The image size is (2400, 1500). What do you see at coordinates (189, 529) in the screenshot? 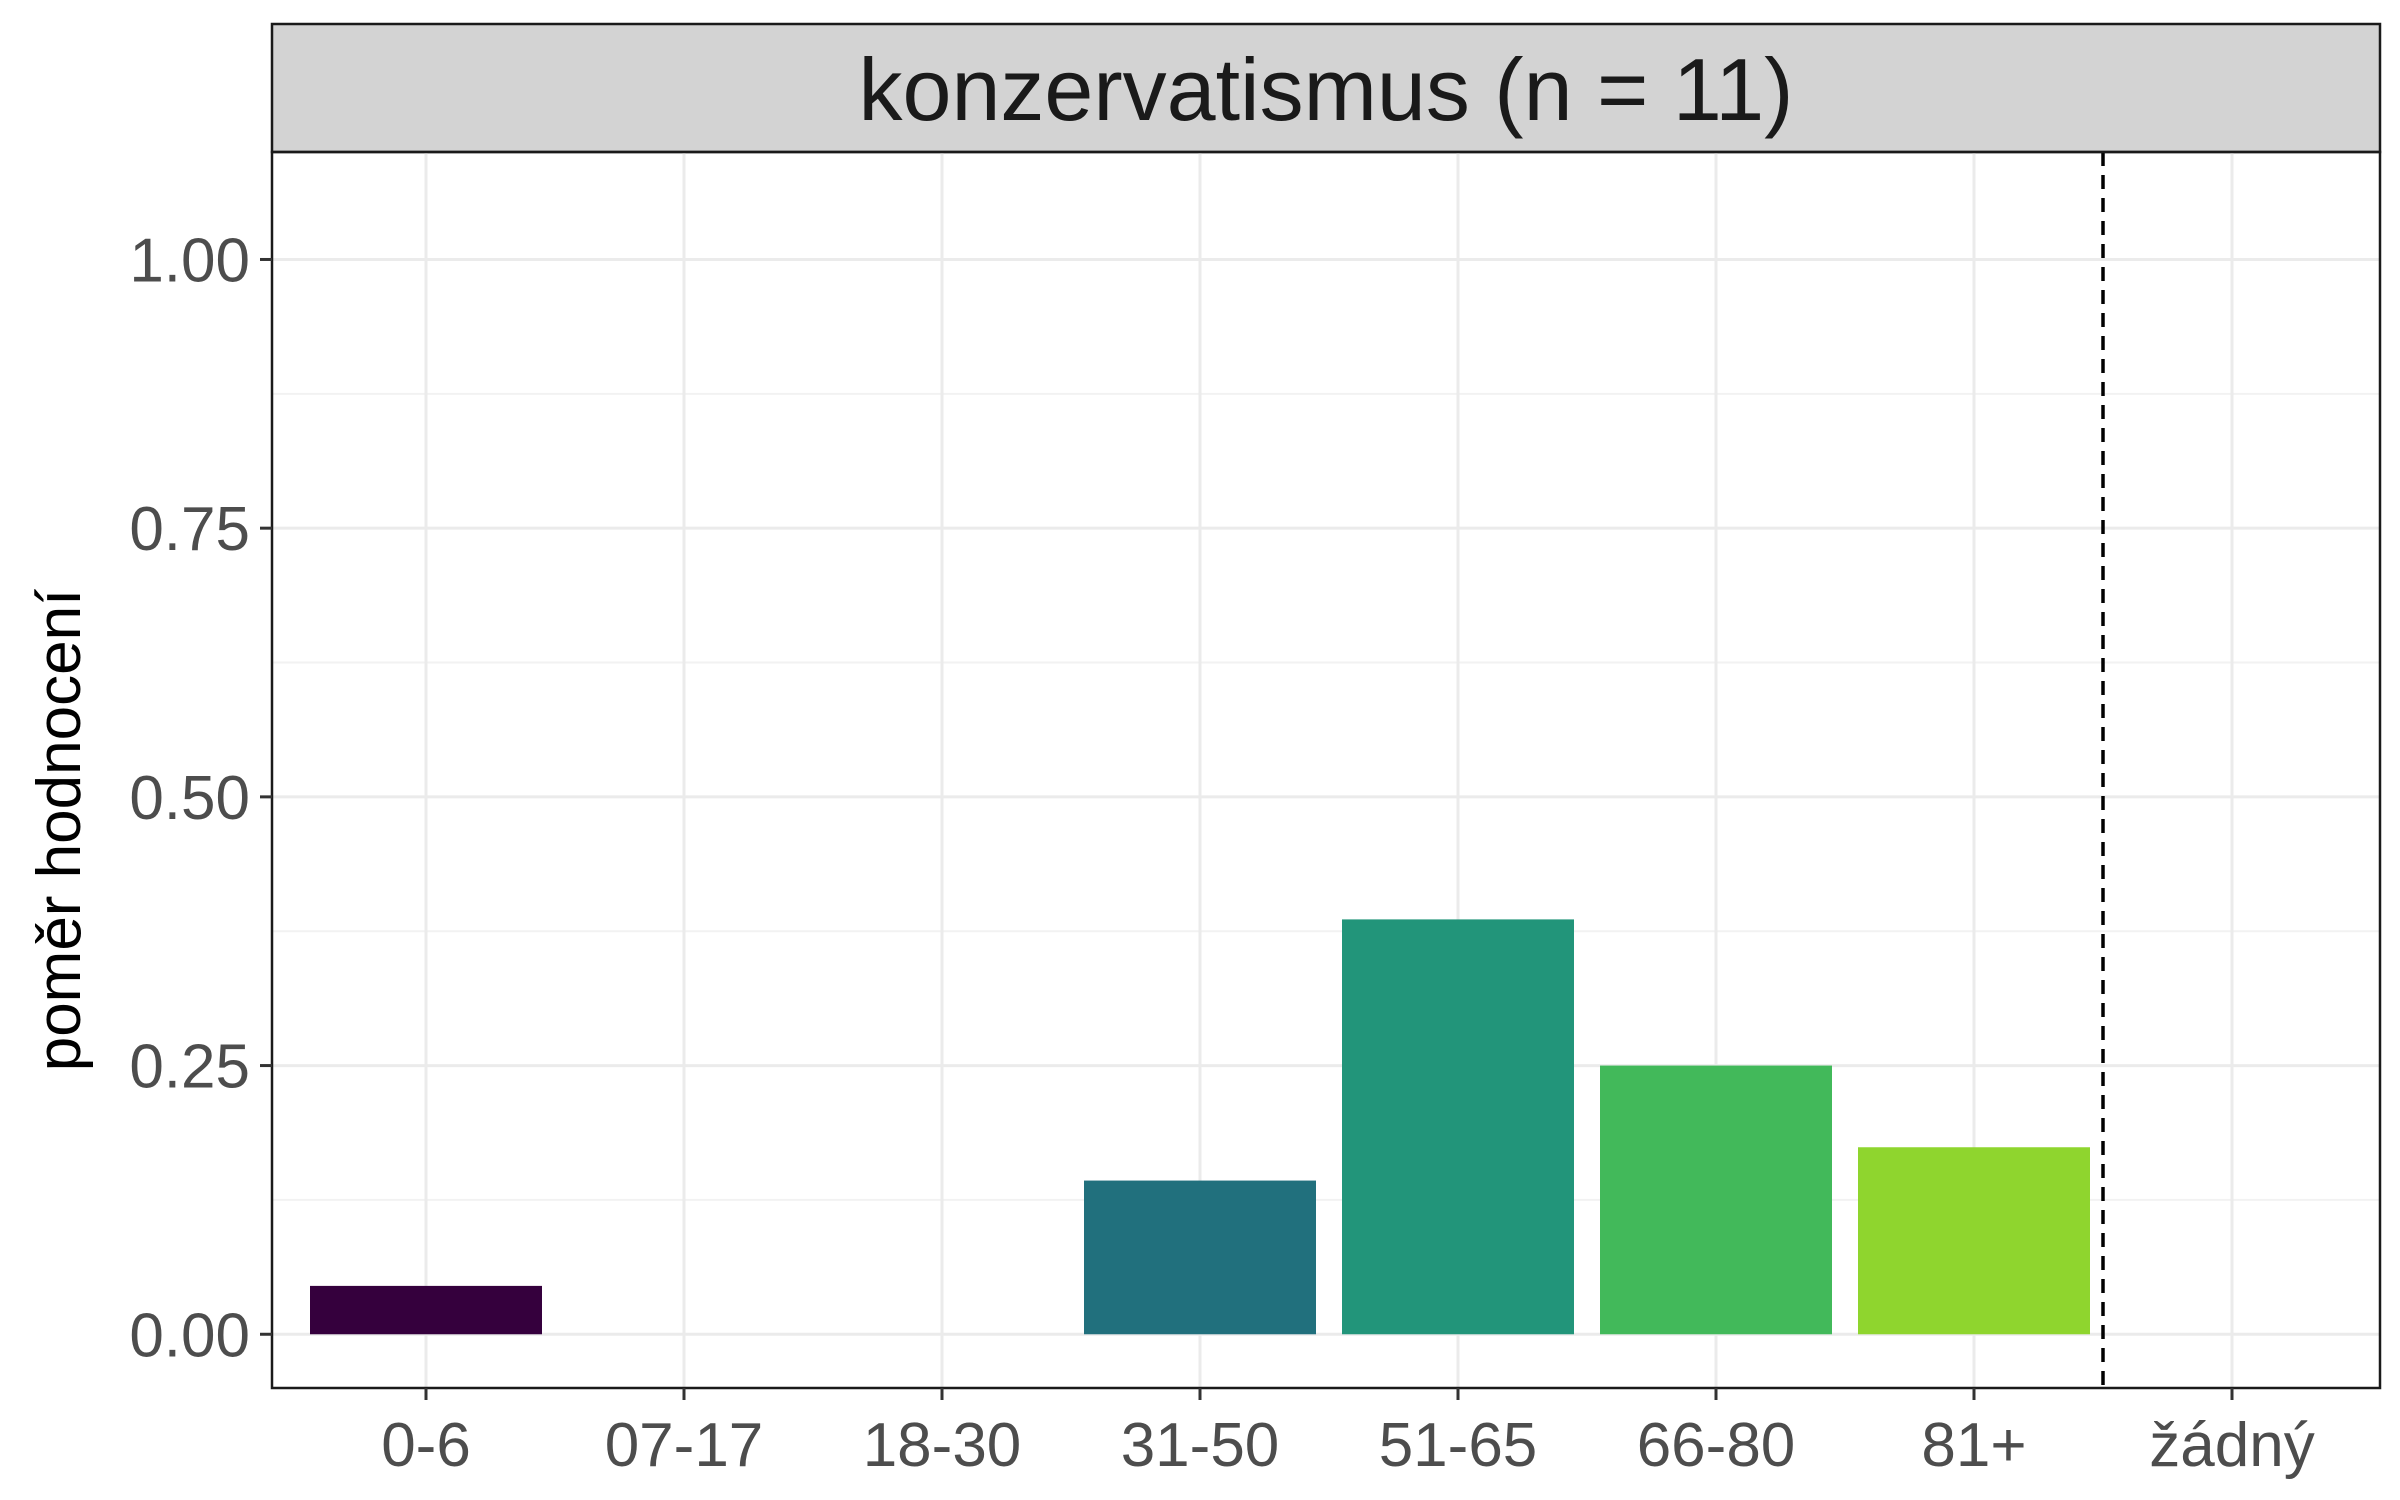
I see `y-tick-label: 0.75` at bounding box center [189, 529].